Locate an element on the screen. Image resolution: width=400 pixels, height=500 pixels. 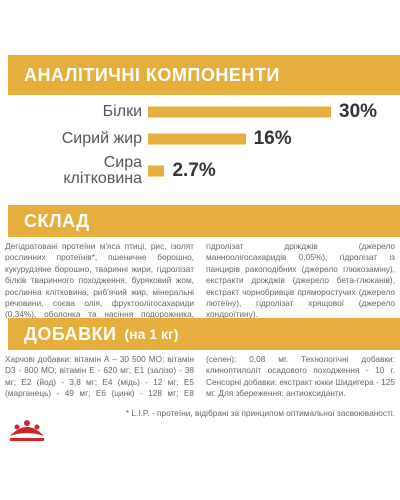
section-title: СКЛАД is located at coordinates (57, 220).